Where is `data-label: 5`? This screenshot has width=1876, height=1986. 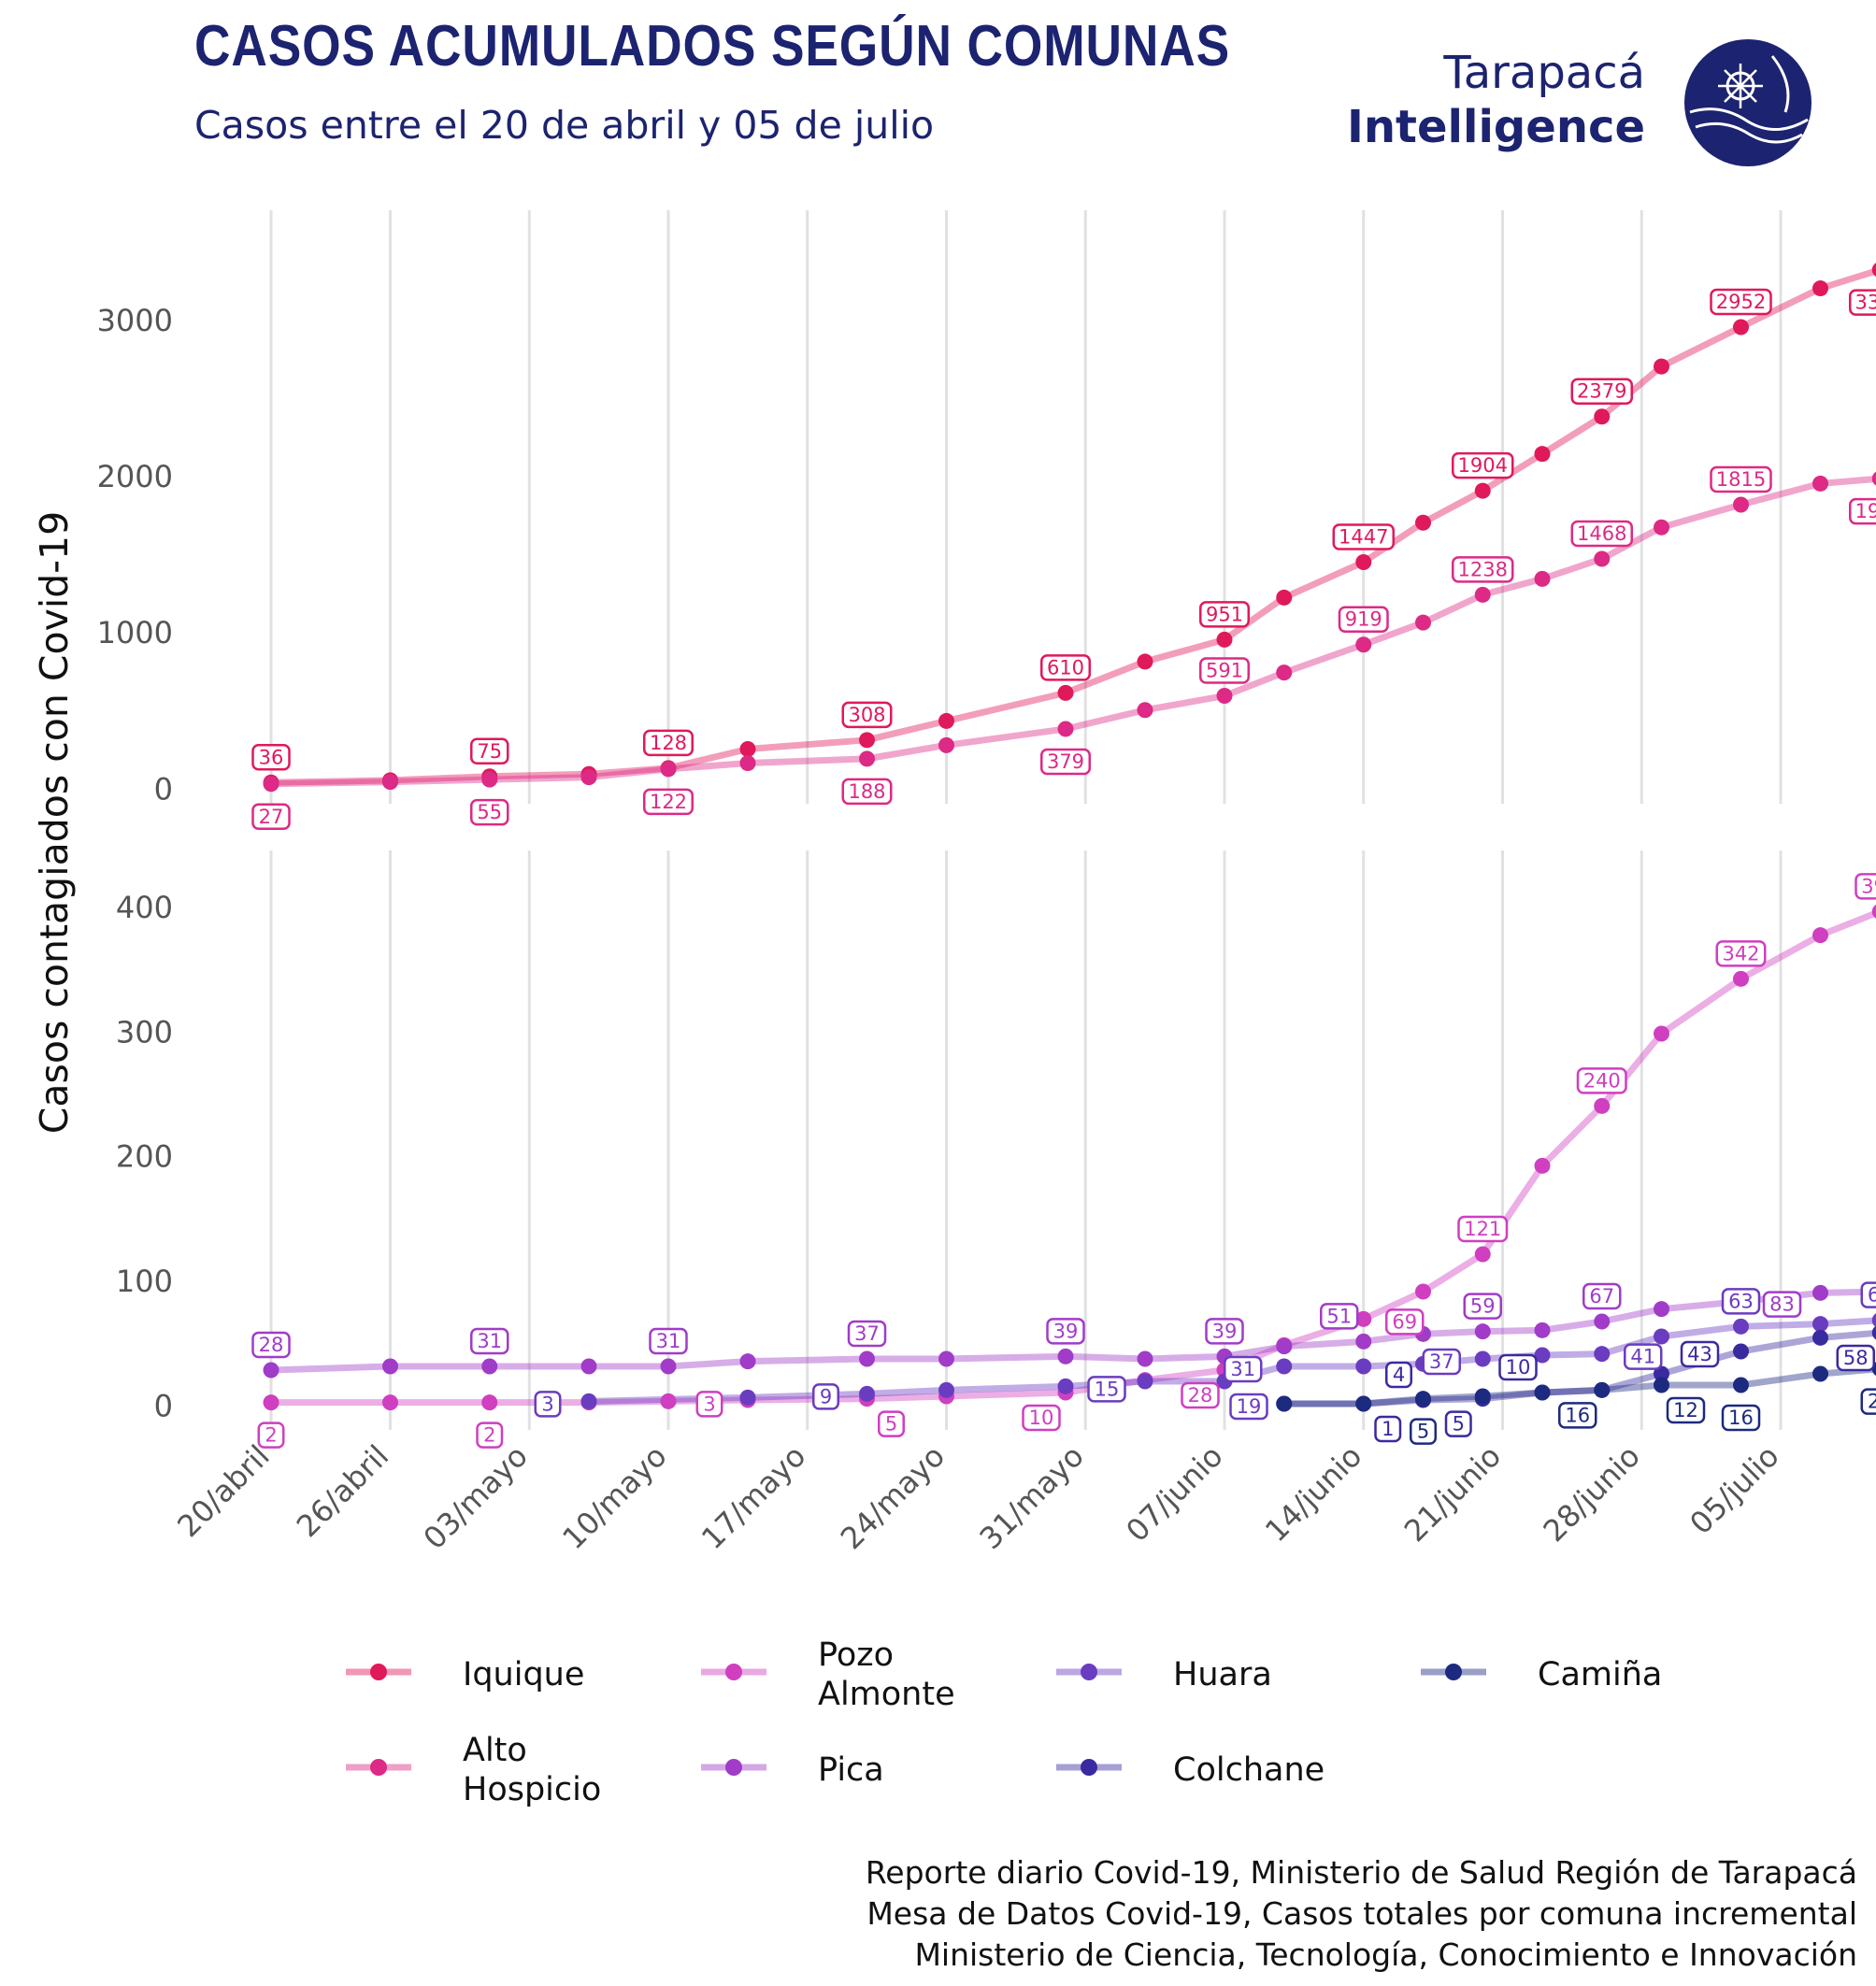 data-label: 5 is located at coordinates (891, 1424).